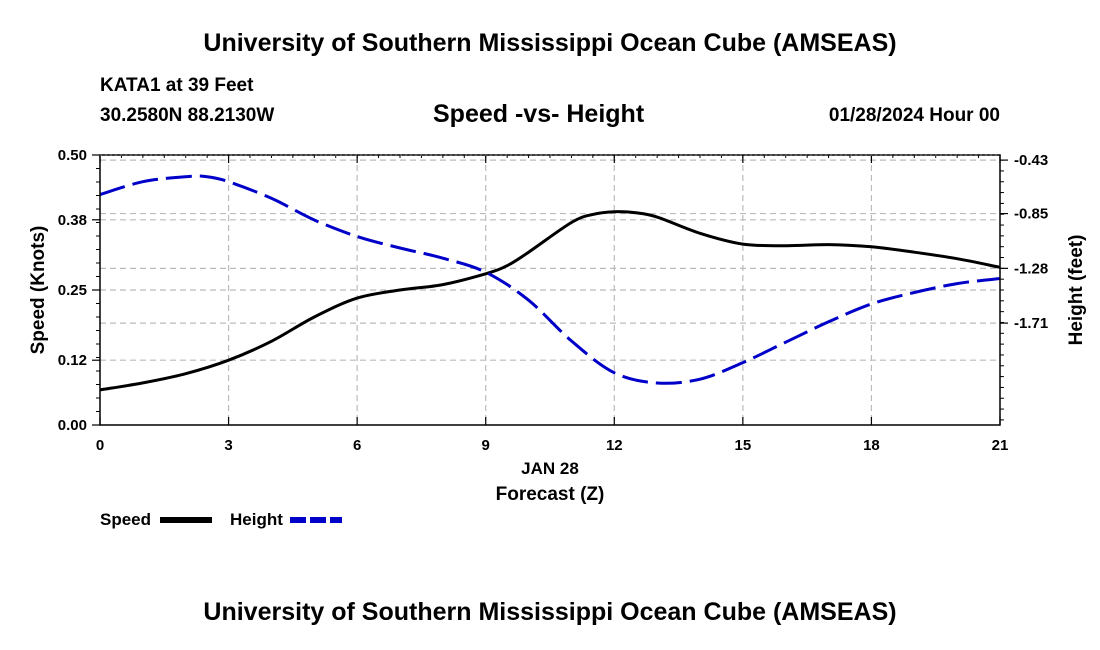  What do you see at coordinates (357, 445) in the screenshot?
I see `x-tick-label: 6` at bounding box center [357, 445].